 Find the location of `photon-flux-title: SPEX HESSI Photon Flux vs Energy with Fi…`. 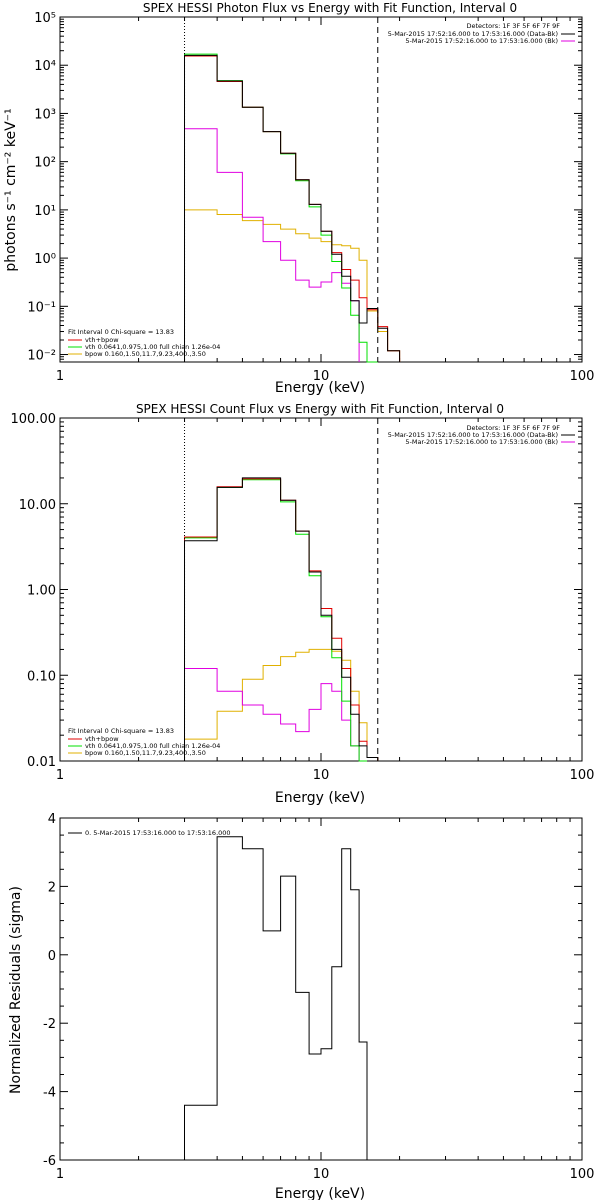

photon-flux-title: SPEX HESSI Photon Flux vs Energy with Fi… is located at coordinates (330, 8).